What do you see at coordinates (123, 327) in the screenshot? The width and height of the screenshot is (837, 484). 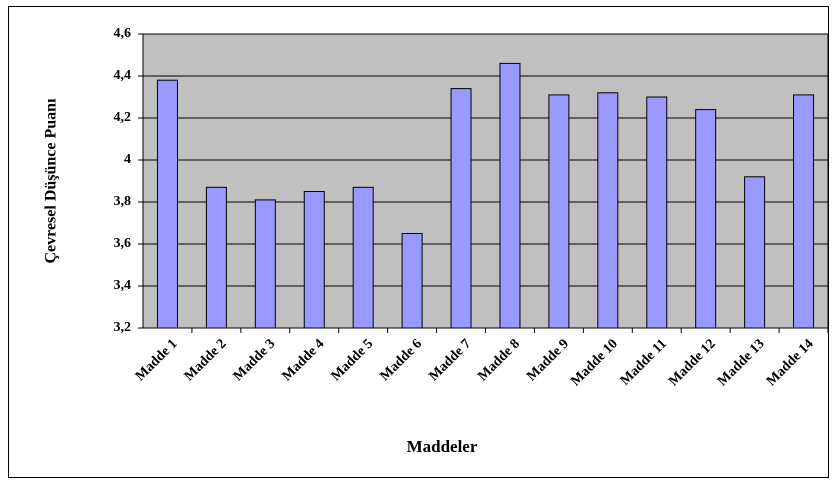 I see `y-tick-label: 3,2` at bounding box center [123, 327].